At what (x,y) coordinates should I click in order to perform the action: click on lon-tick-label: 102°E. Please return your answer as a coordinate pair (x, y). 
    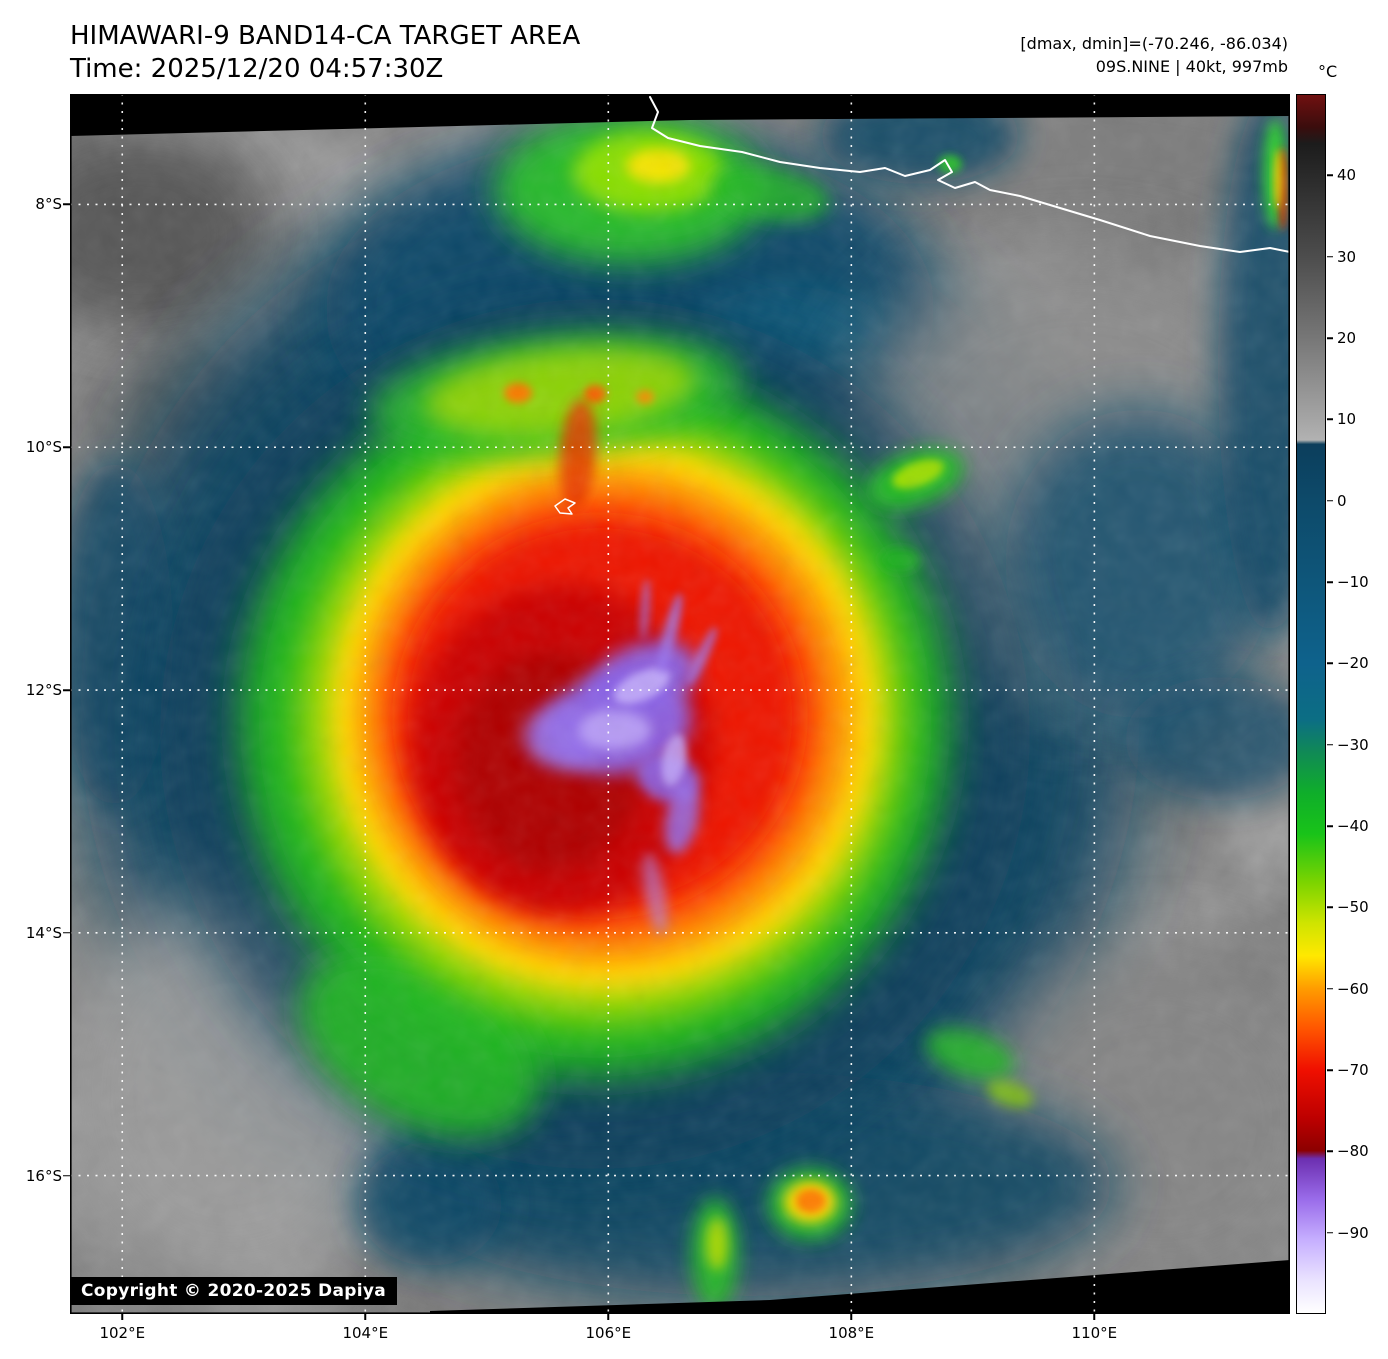
    Looking at the image, I should click on (122, 1333).